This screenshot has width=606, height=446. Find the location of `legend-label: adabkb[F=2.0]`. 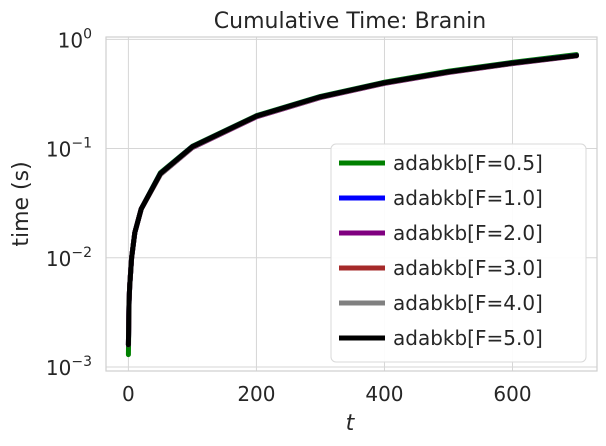

legend-label: adabkb[F=2.0] is located at coordinates (468, 233).